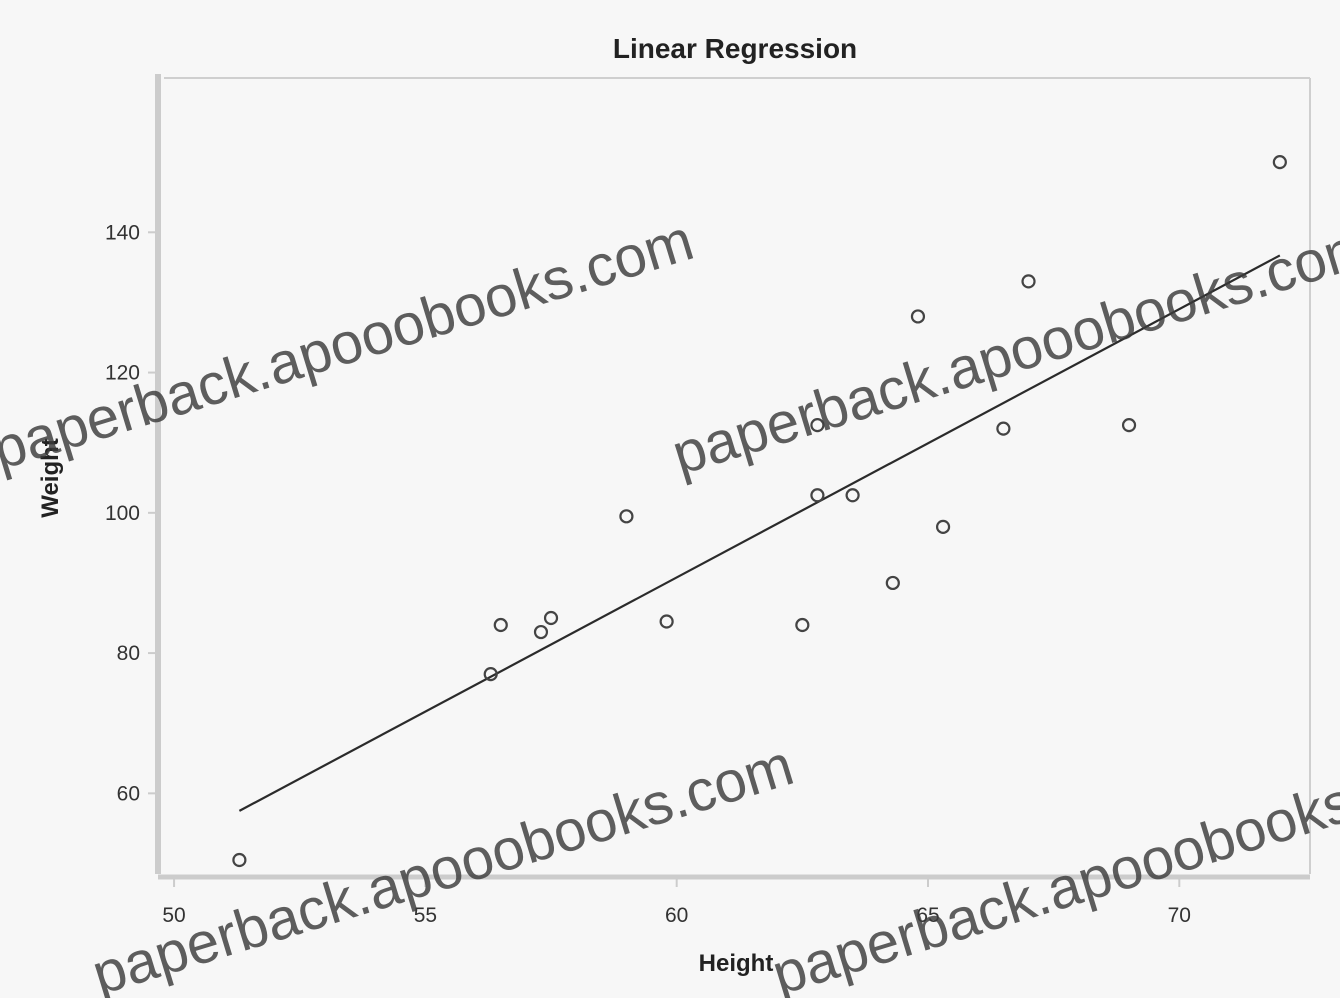 The image size is (1340, 998). What do you see at coordinates (1179, 915) in the screenshot?
I see `x-tick-label: 70` at bounding box center [1179, 915].